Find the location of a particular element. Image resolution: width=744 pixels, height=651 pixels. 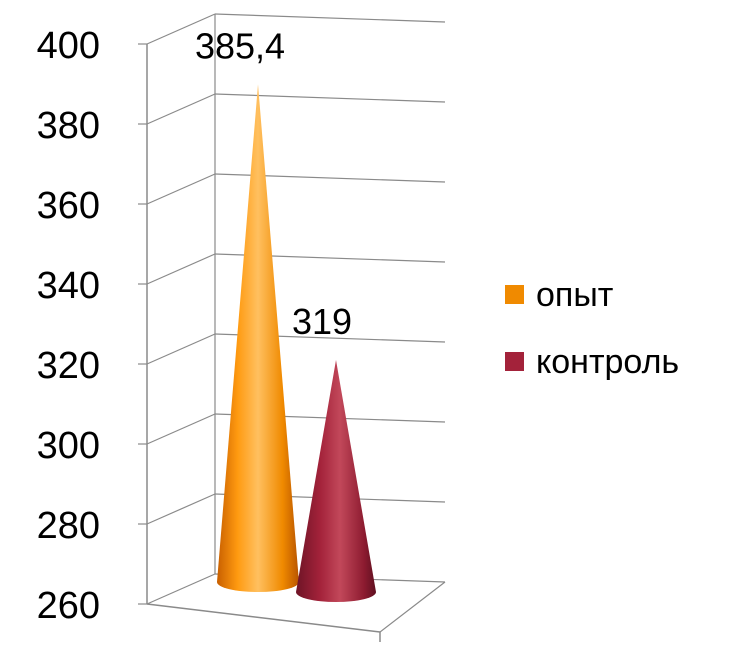

cone-0: 385,4 is located at coordinates (247, 309).